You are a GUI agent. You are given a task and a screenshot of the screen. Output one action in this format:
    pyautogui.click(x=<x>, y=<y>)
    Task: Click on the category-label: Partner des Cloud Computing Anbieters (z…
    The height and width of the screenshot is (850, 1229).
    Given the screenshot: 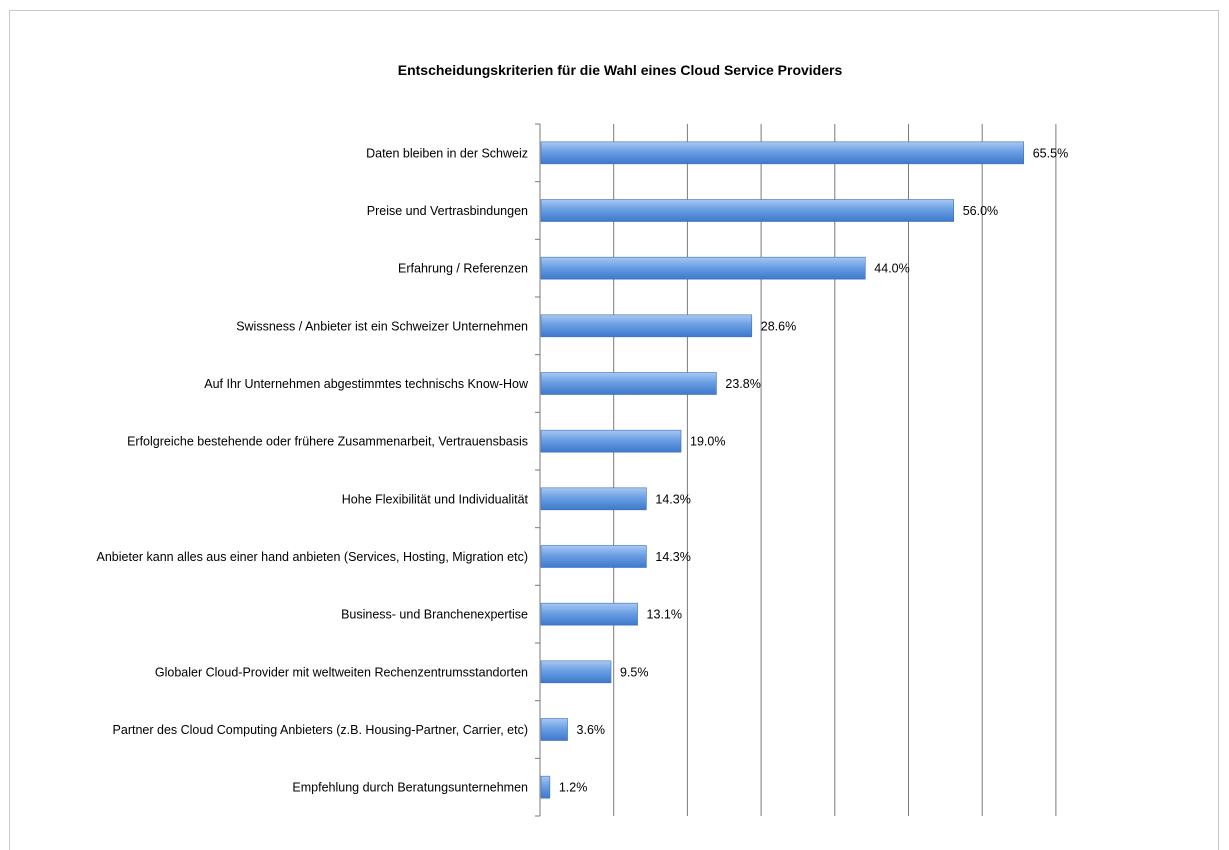 What is the action you would take?
    pyautogui.click(x=320, y=730)
    